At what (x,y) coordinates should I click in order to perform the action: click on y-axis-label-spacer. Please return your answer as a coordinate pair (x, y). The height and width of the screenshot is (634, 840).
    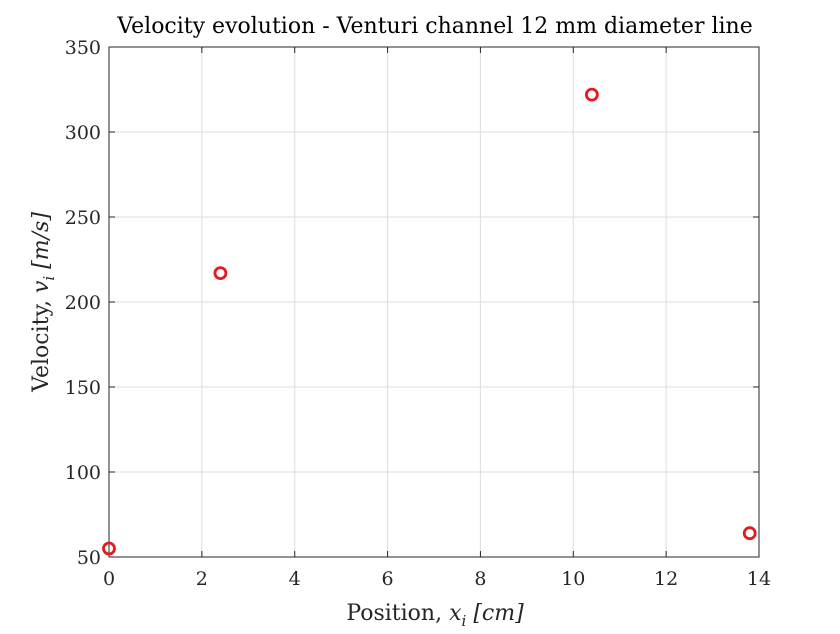
    Looking at the image, I should click on (41, 272).